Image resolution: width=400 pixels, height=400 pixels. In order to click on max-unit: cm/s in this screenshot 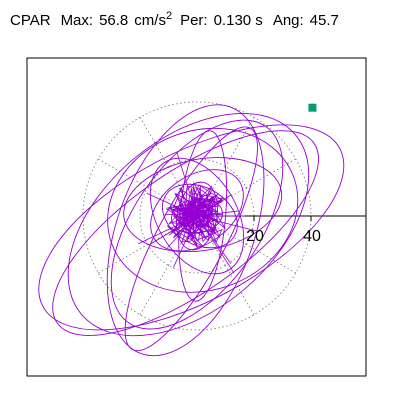, I will do `click(150, 20)`.